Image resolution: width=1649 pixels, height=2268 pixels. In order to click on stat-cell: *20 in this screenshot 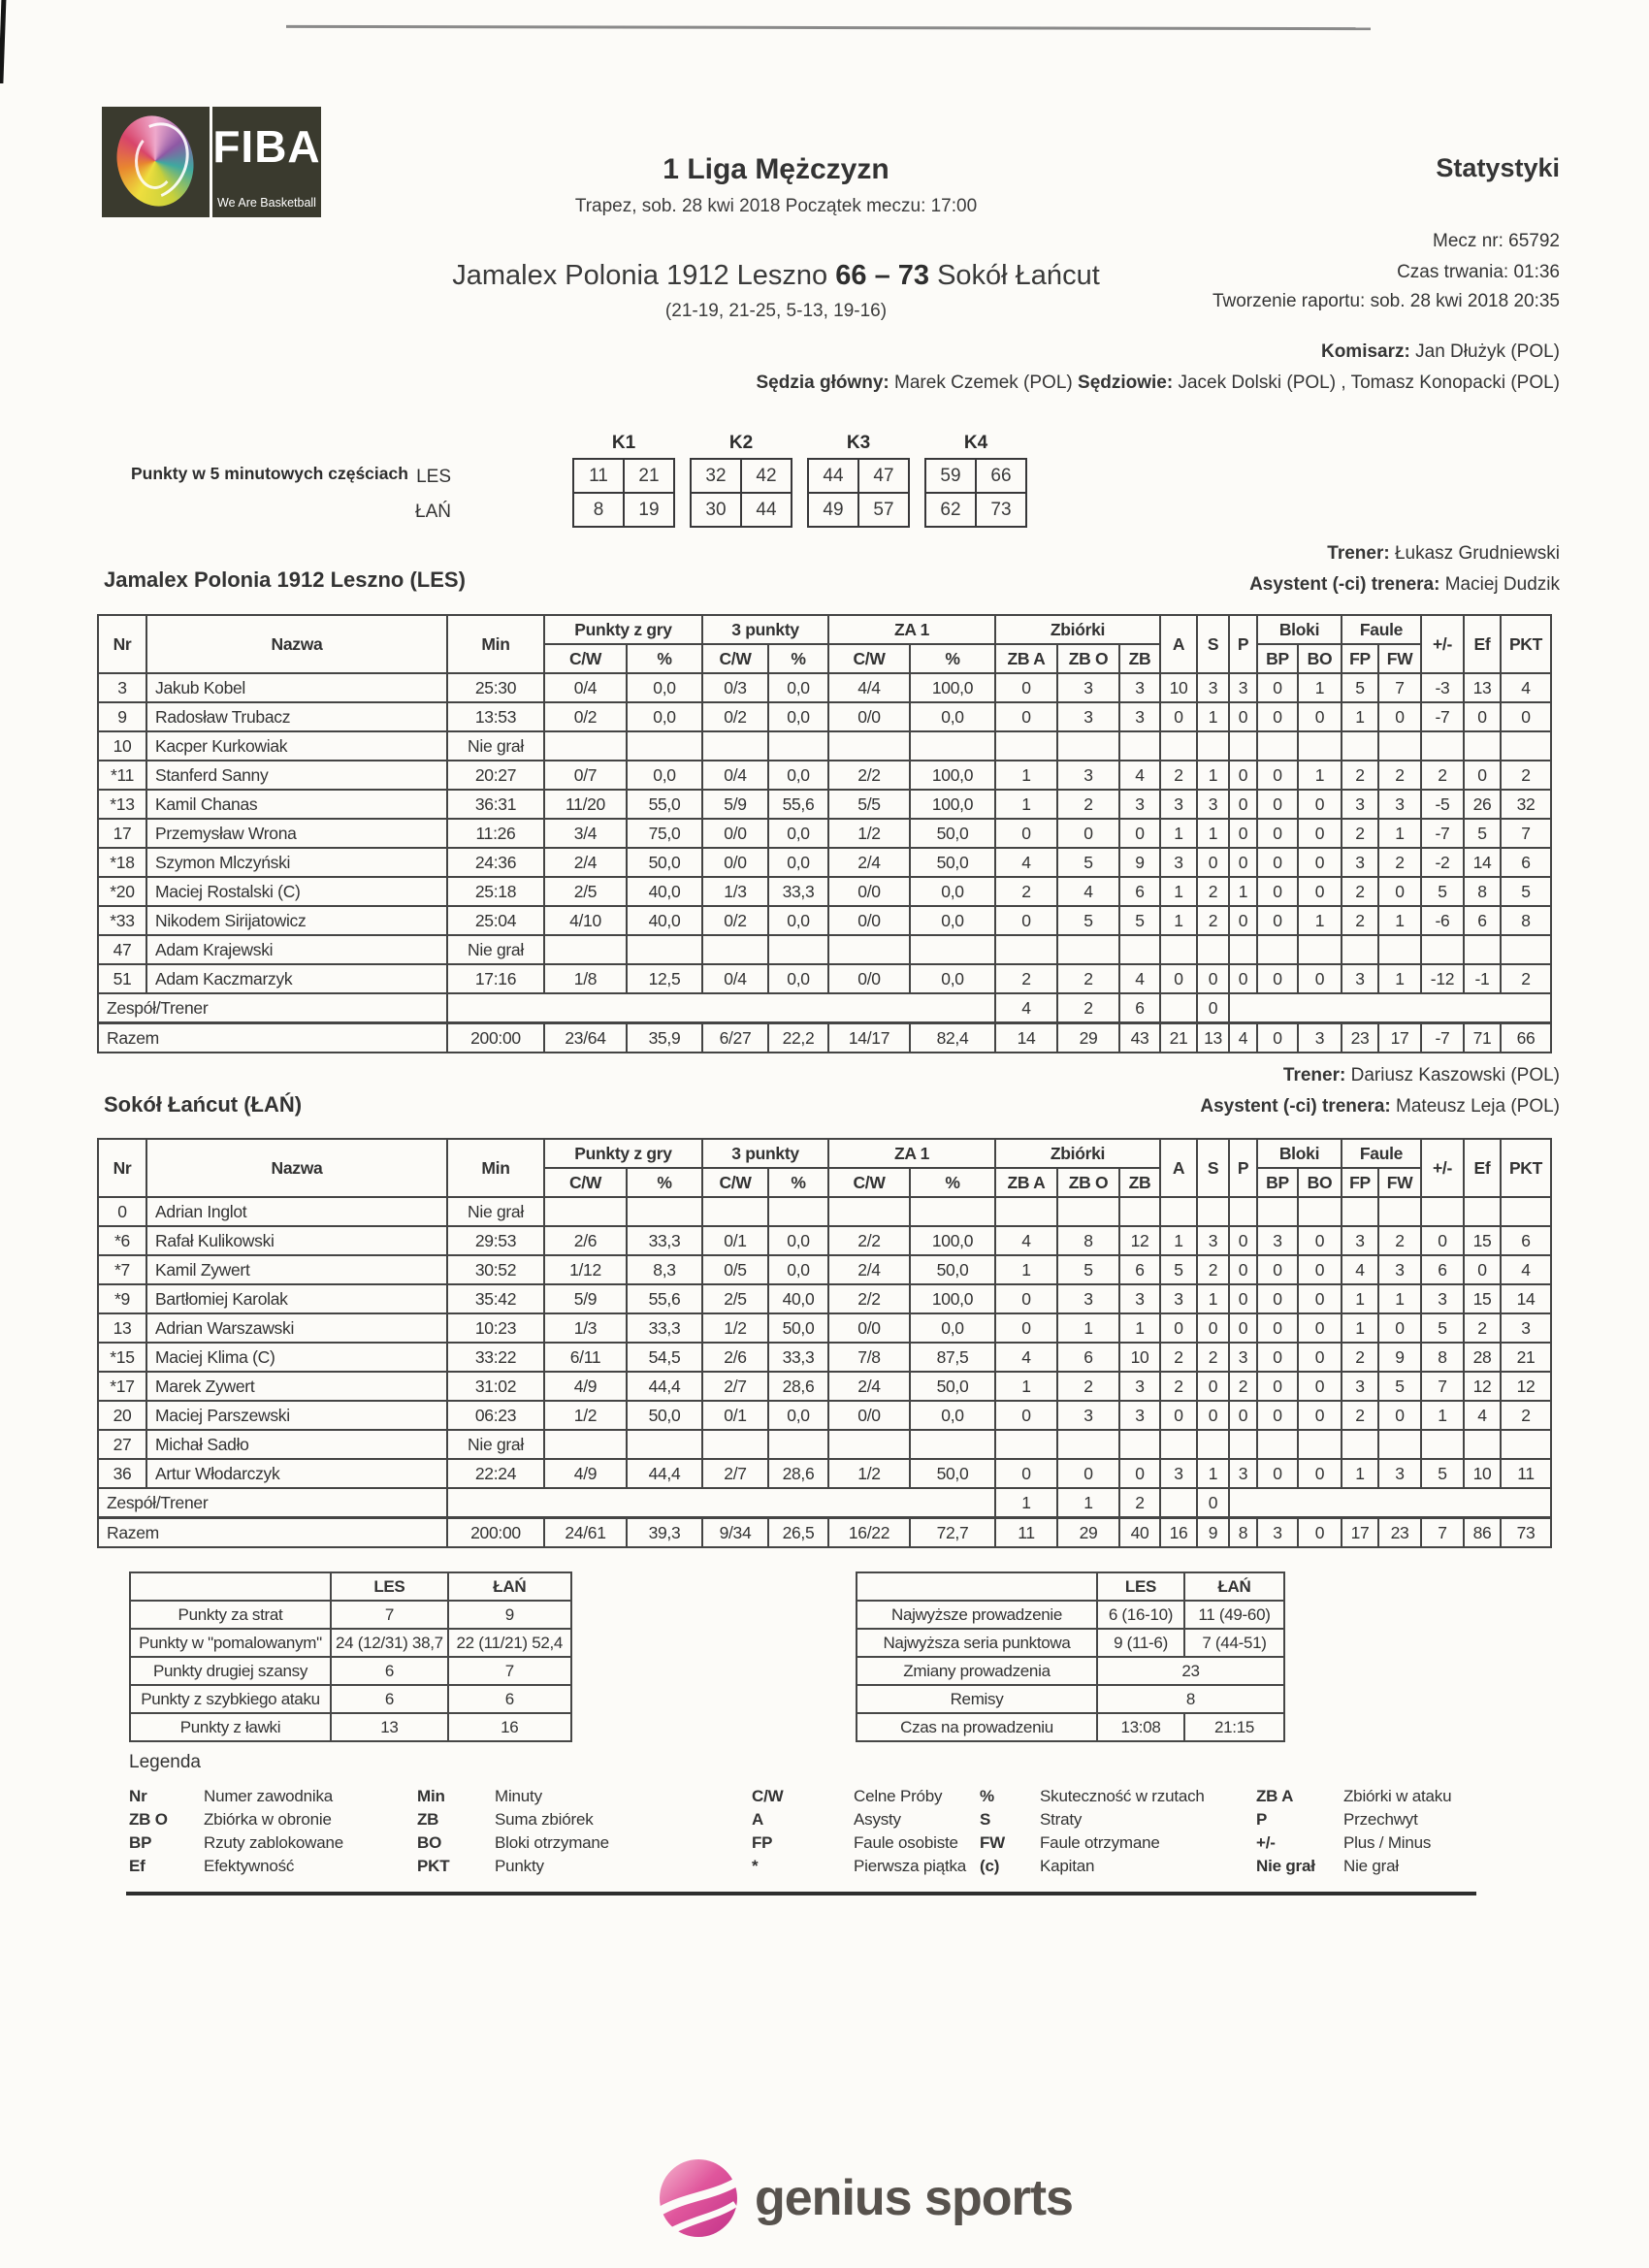, I will do `click(122, 891)`.